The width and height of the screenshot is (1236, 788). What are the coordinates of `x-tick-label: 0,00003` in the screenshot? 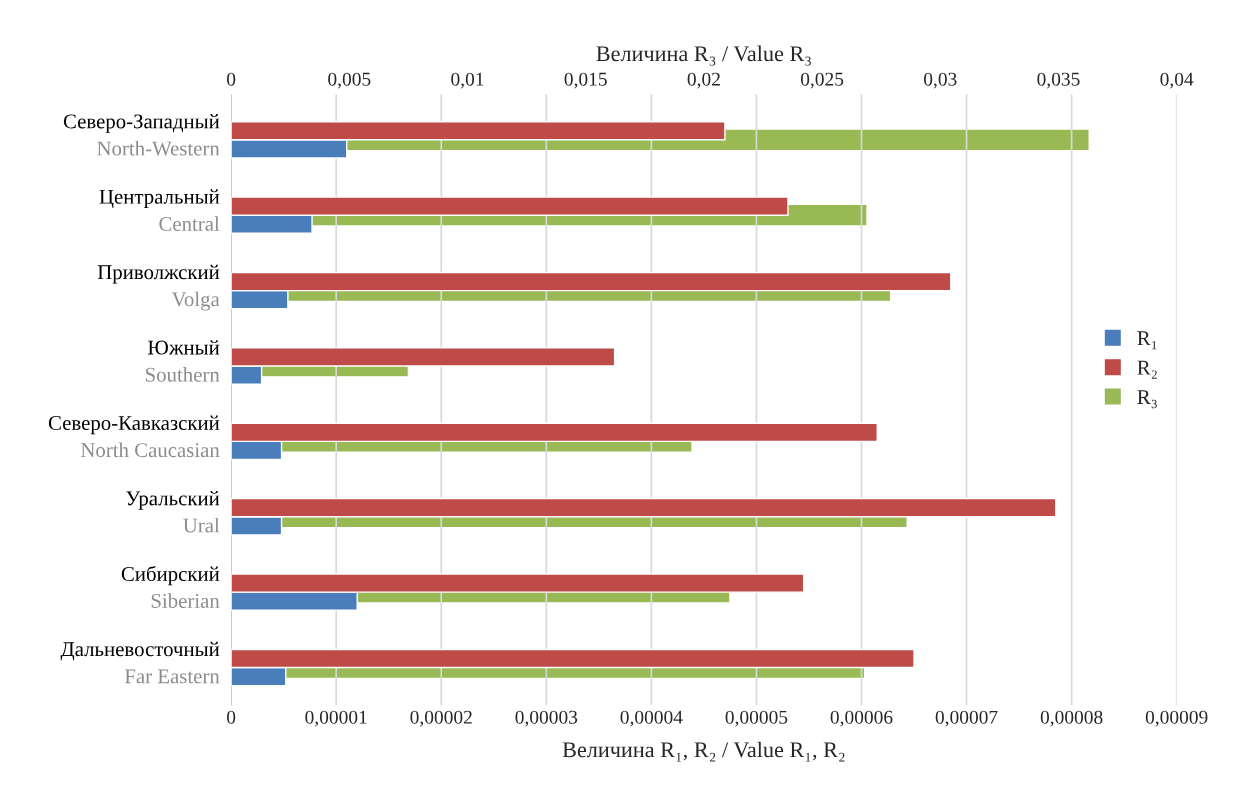 It's located at (546, 718).